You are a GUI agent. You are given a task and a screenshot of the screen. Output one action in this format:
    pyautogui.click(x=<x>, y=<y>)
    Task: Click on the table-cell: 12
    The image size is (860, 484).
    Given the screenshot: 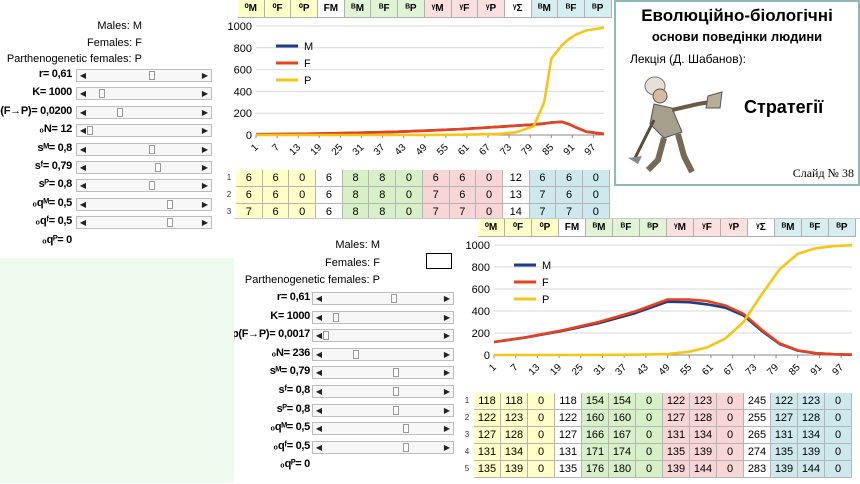 What is the action you would take?
    pyautogui.click(x=516, y=178)
    